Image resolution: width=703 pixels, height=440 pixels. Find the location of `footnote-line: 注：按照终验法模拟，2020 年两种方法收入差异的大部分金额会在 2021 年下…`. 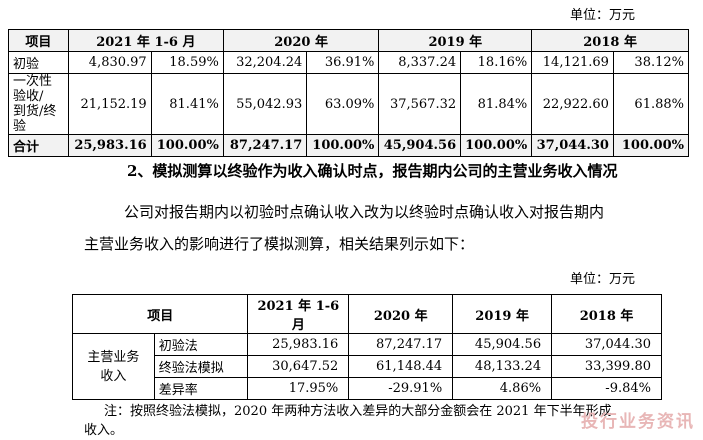

footnote-line: 注：按照终验法模拟，2020 年两种方法收入差异的大部分金额会在 2021 年下… is located at coordinates (358, 411).